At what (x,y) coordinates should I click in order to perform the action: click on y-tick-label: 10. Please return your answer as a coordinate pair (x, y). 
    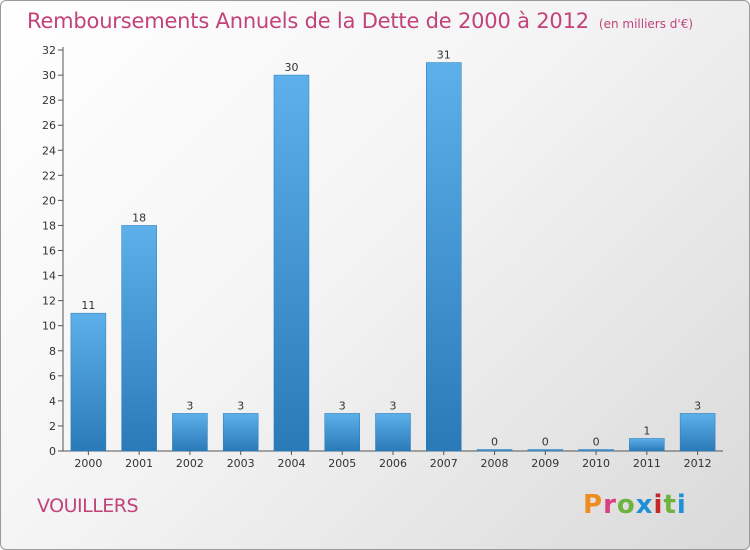
    Looking at the image, I should click on (49, 326).